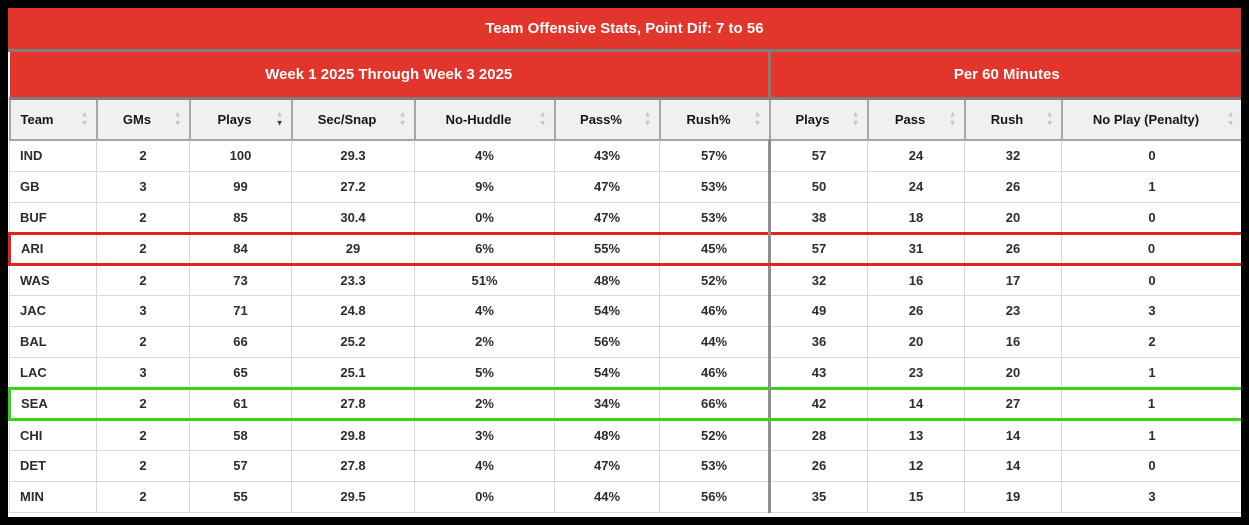 This screenshot has height=525, width=1249. I want to click on stat-cell: 52%, so click(714, 279).